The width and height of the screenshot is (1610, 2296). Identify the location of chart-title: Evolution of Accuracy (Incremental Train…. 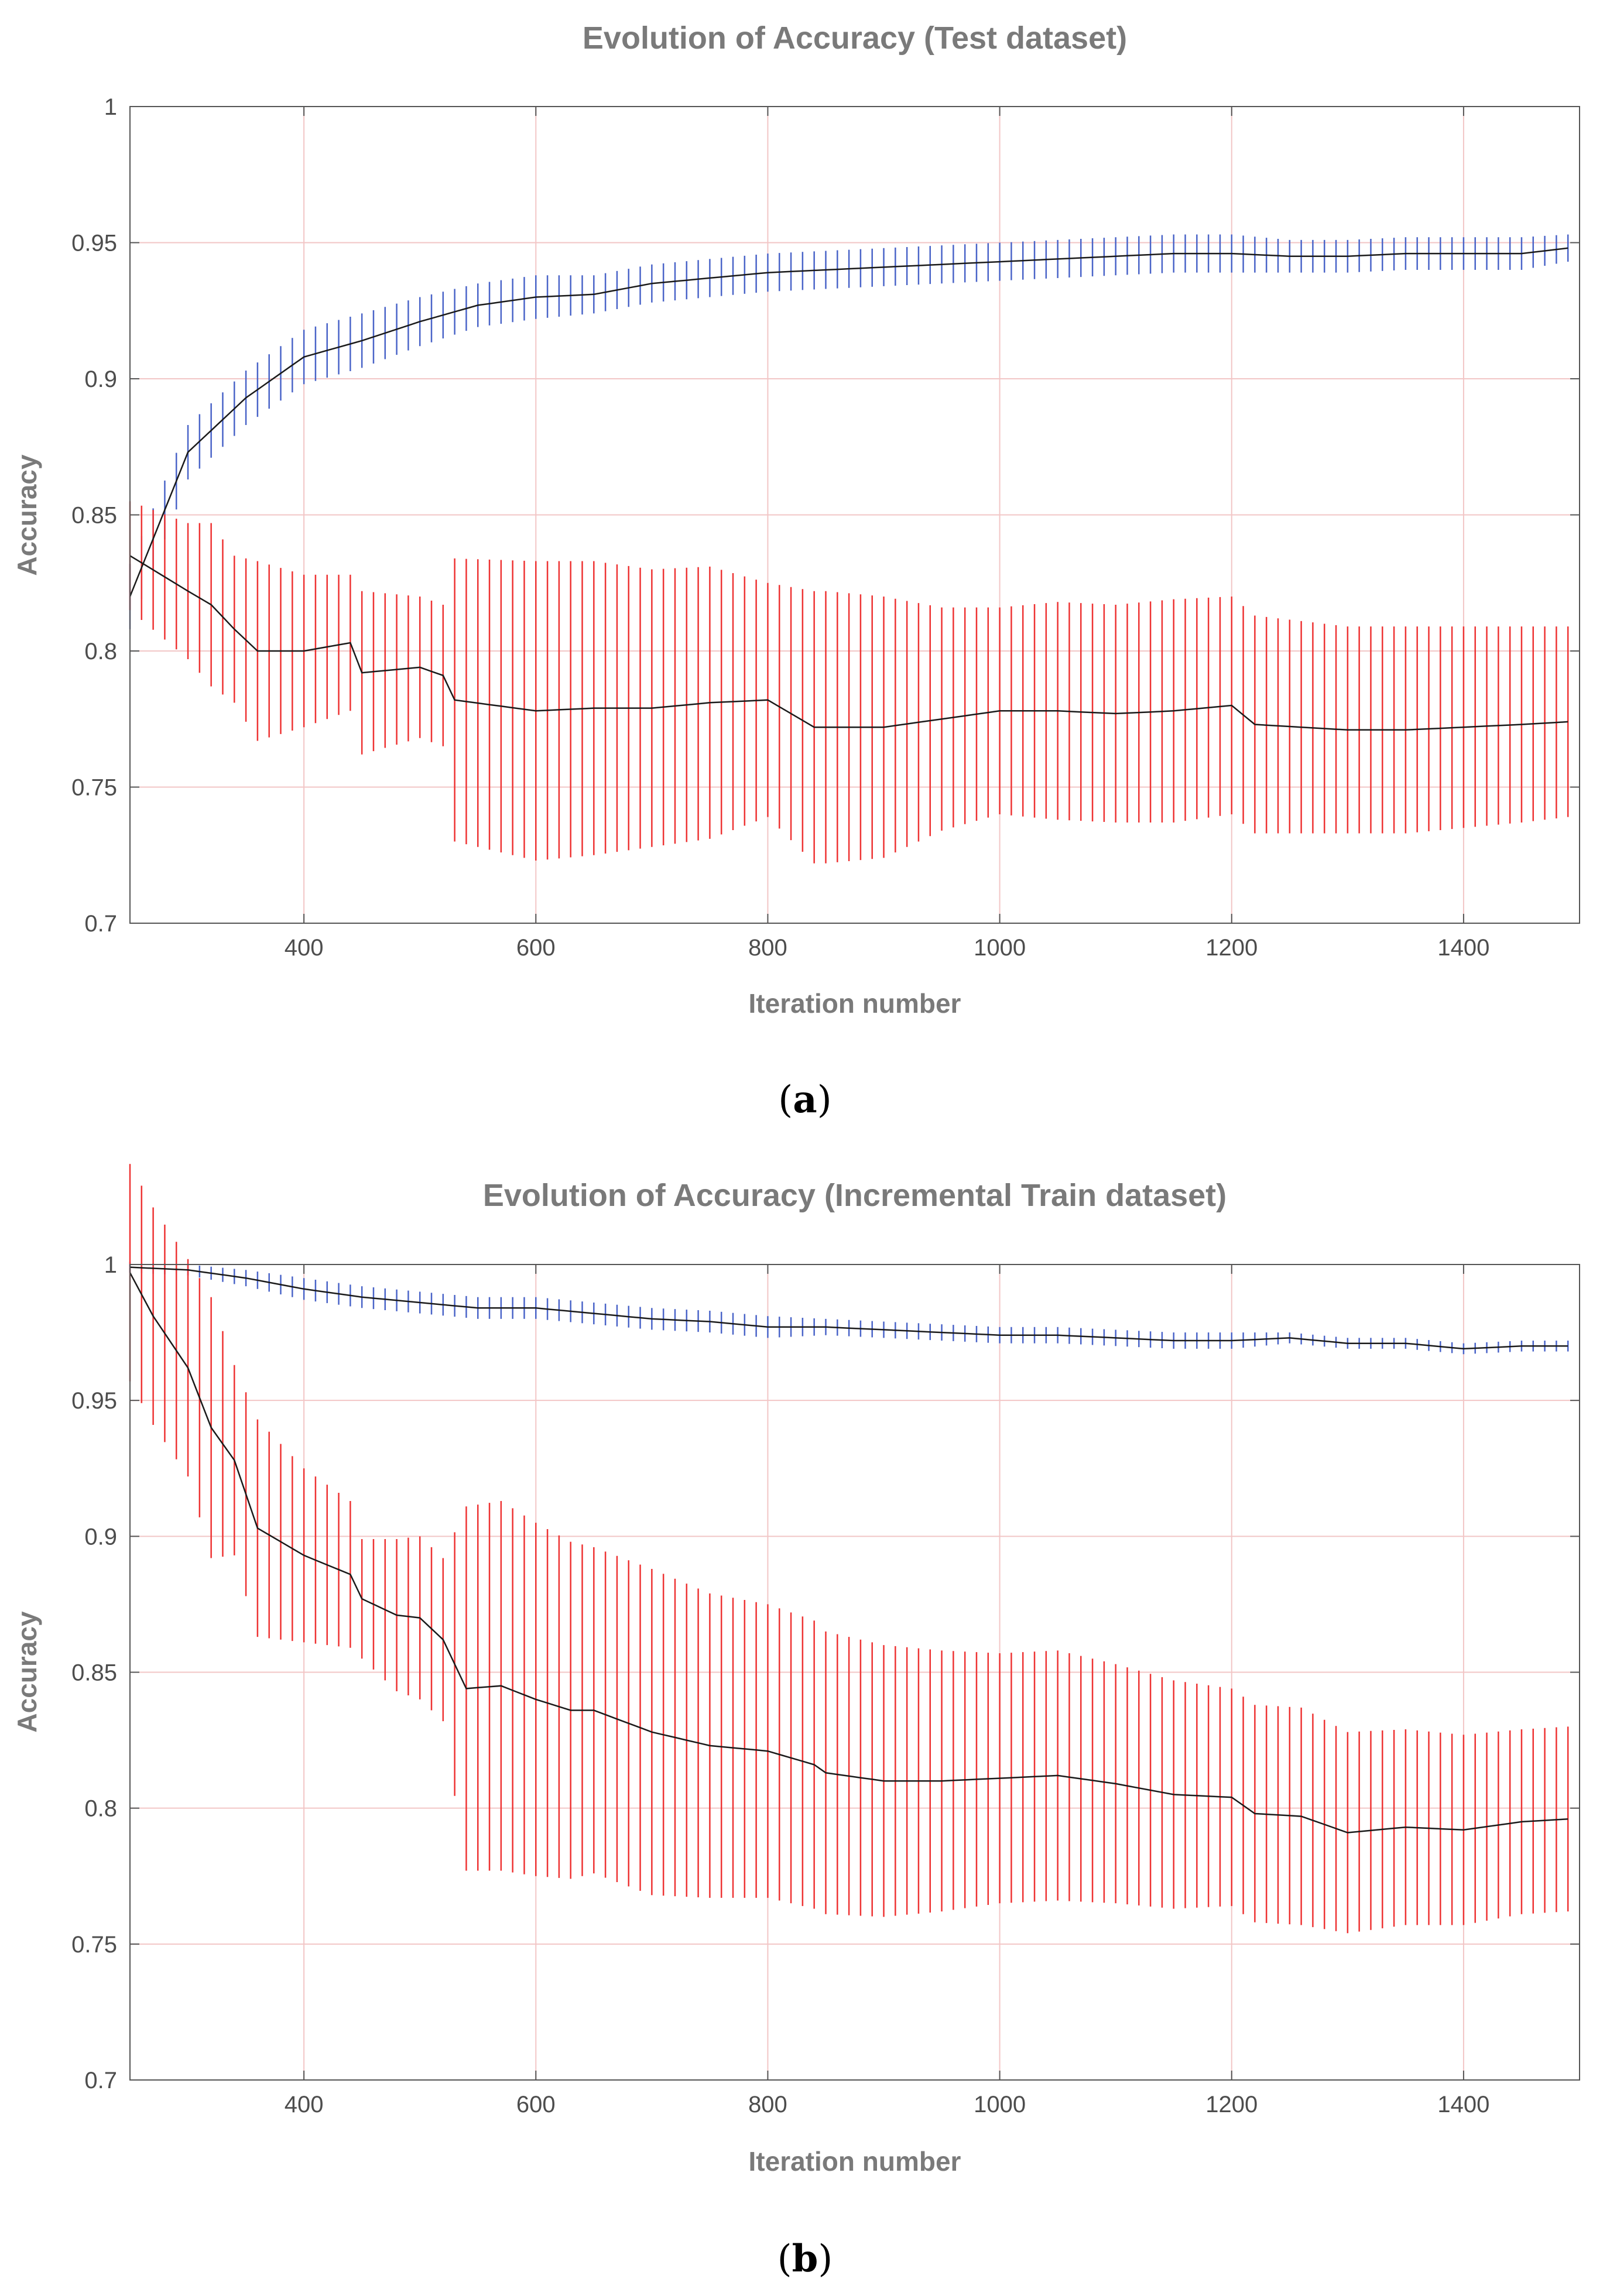
(855, 1195).